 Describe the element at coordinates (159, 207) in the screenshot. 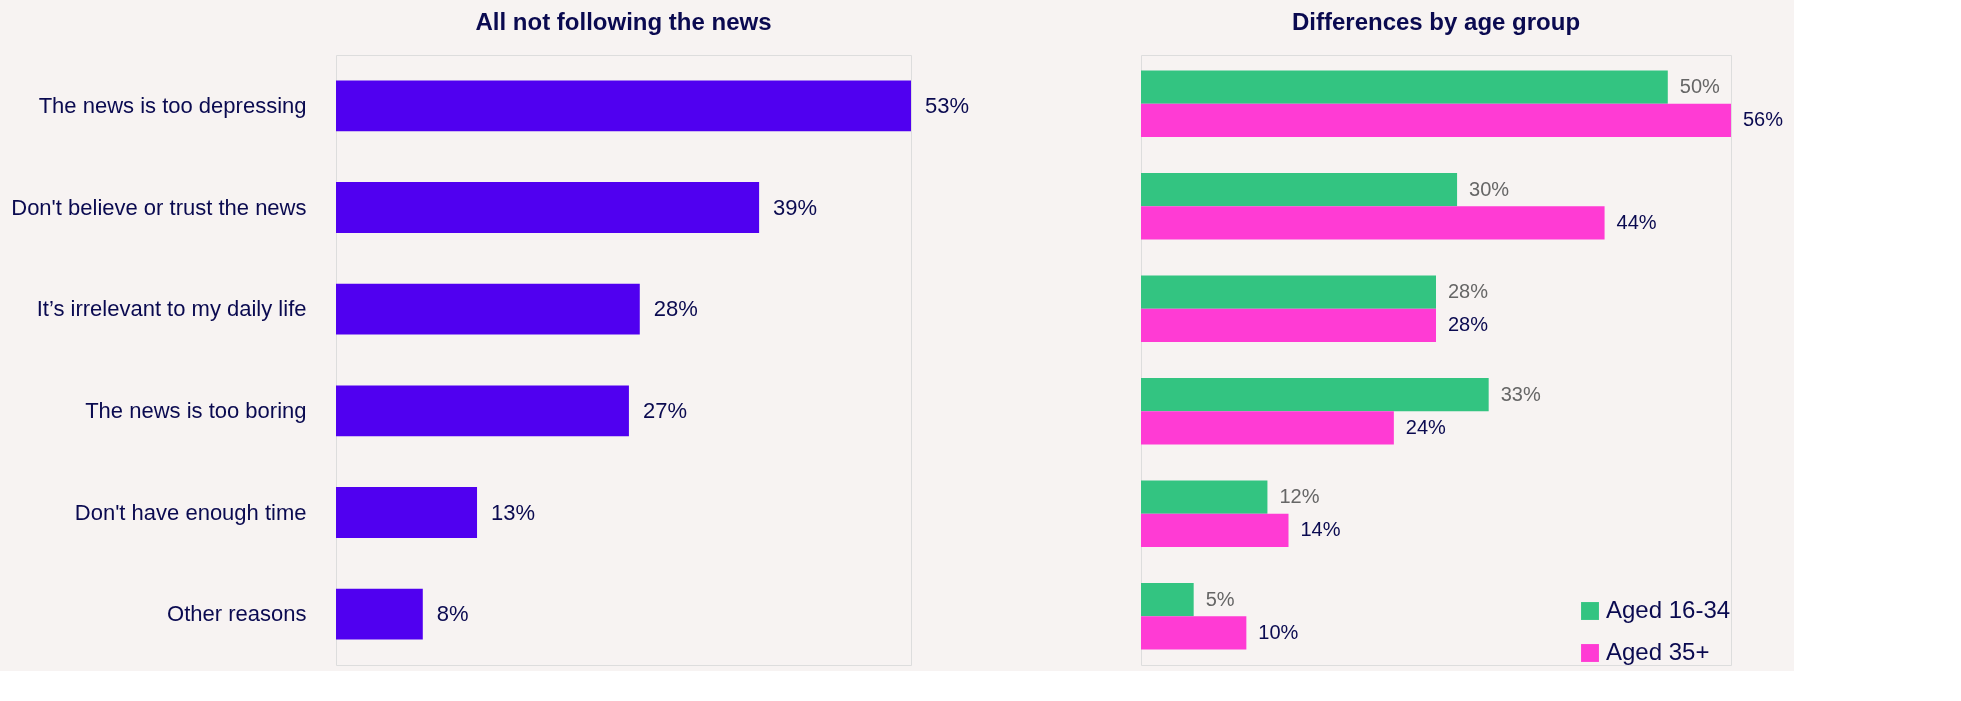

I see `y-tick-label: Don't believe or trust the news` at that location.